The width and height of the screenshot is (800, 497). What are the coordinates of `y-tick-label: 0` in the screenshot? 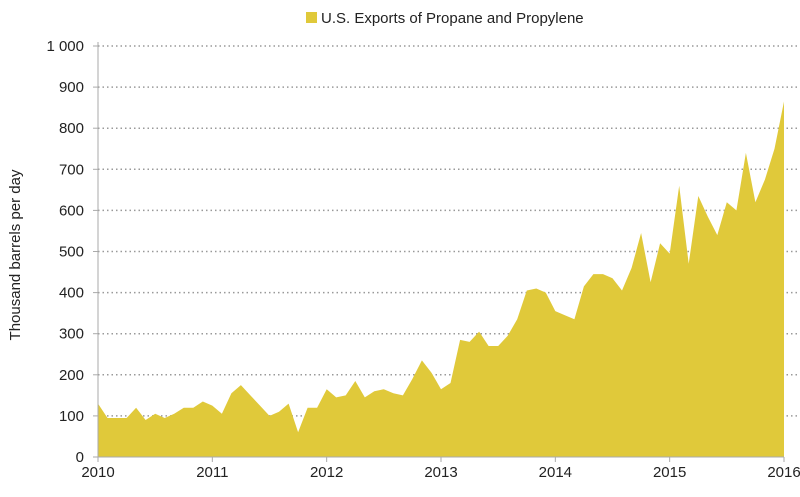 It's located at (80, 457).